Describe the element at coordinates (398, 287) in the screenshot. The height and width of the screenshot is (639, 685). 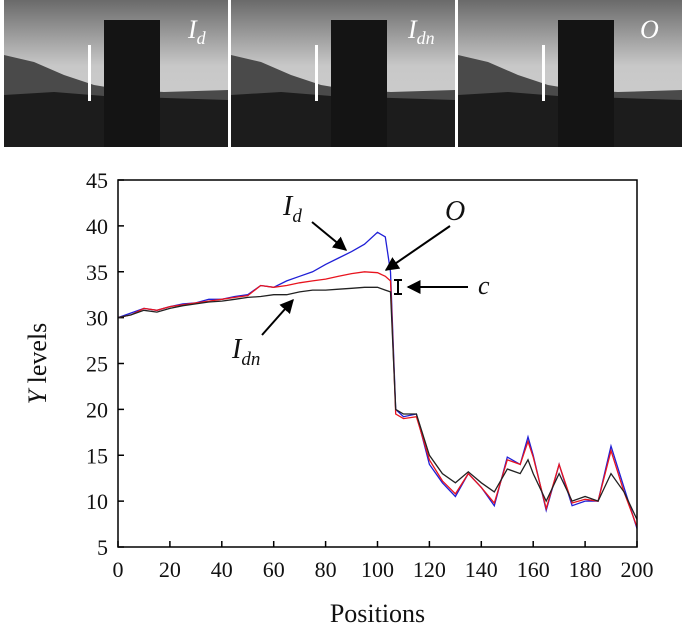
I see `gap-bar` at that location.